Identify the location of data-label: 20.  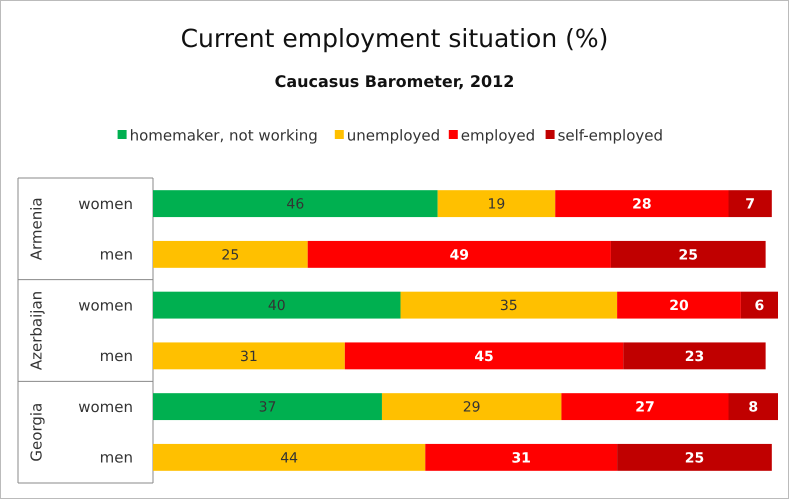
(679, 306).